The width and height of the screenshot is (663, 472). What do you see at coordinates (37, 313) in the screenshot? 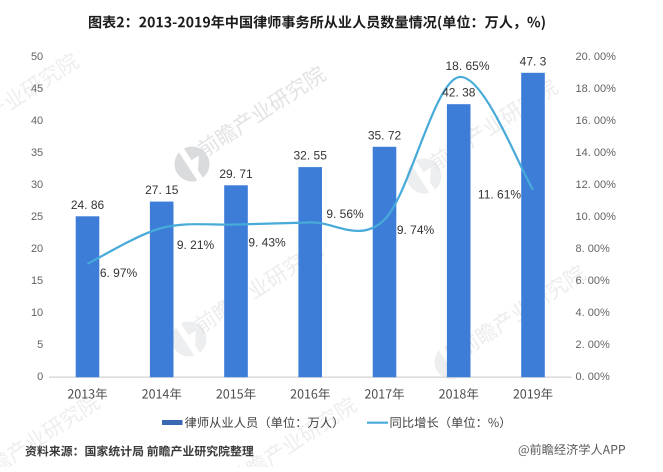
I see `svg-text: 10` at bounding box center [37, 313].